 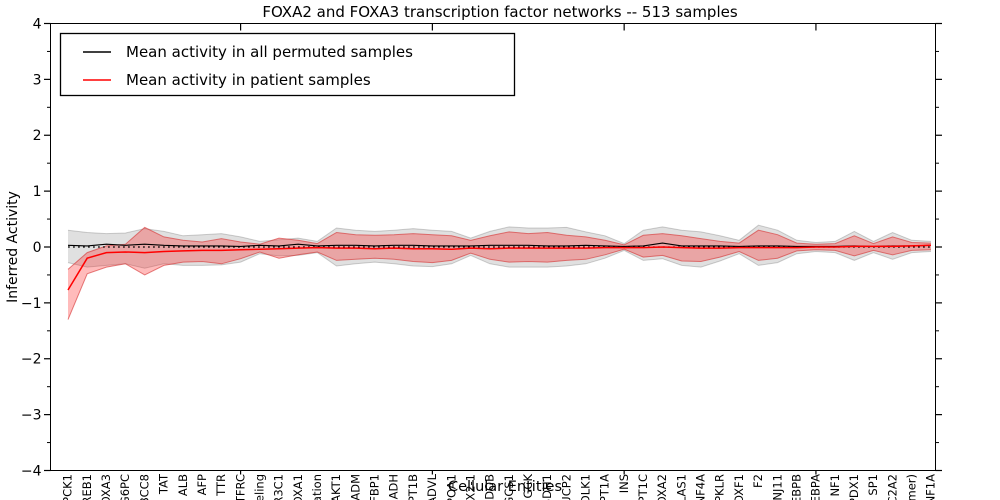 What do you see at coordinates (31, 471) in the screenshot?
I see `y-tick-label: −4` at bounding box center [31, 471].